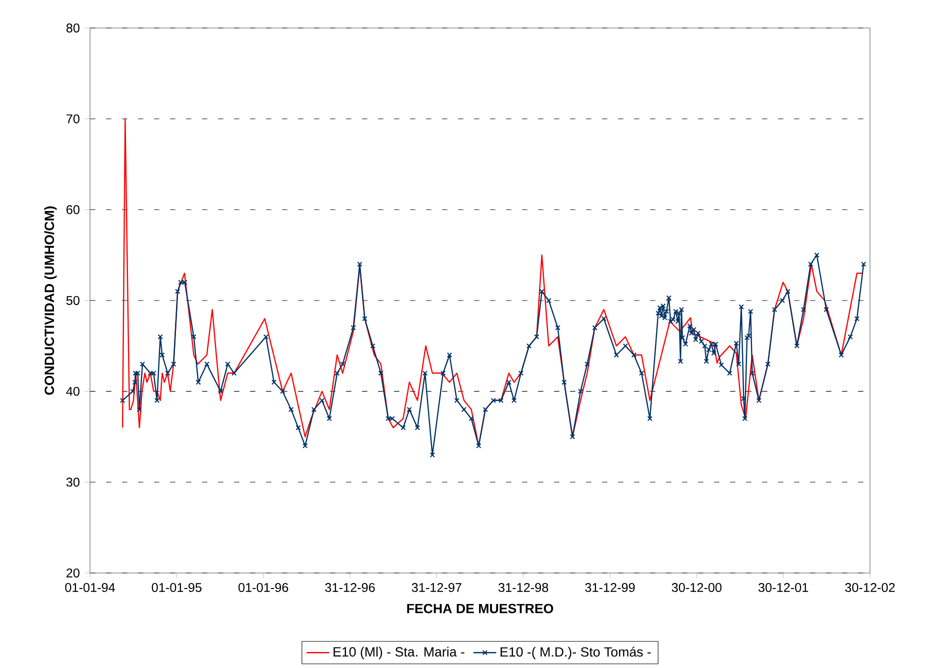 The width and height of the screenshot is (929, 668). Describe the element at coordinates (90, 587) in the screenshot. I see `x-tick-label: 01-01-94` at that location.